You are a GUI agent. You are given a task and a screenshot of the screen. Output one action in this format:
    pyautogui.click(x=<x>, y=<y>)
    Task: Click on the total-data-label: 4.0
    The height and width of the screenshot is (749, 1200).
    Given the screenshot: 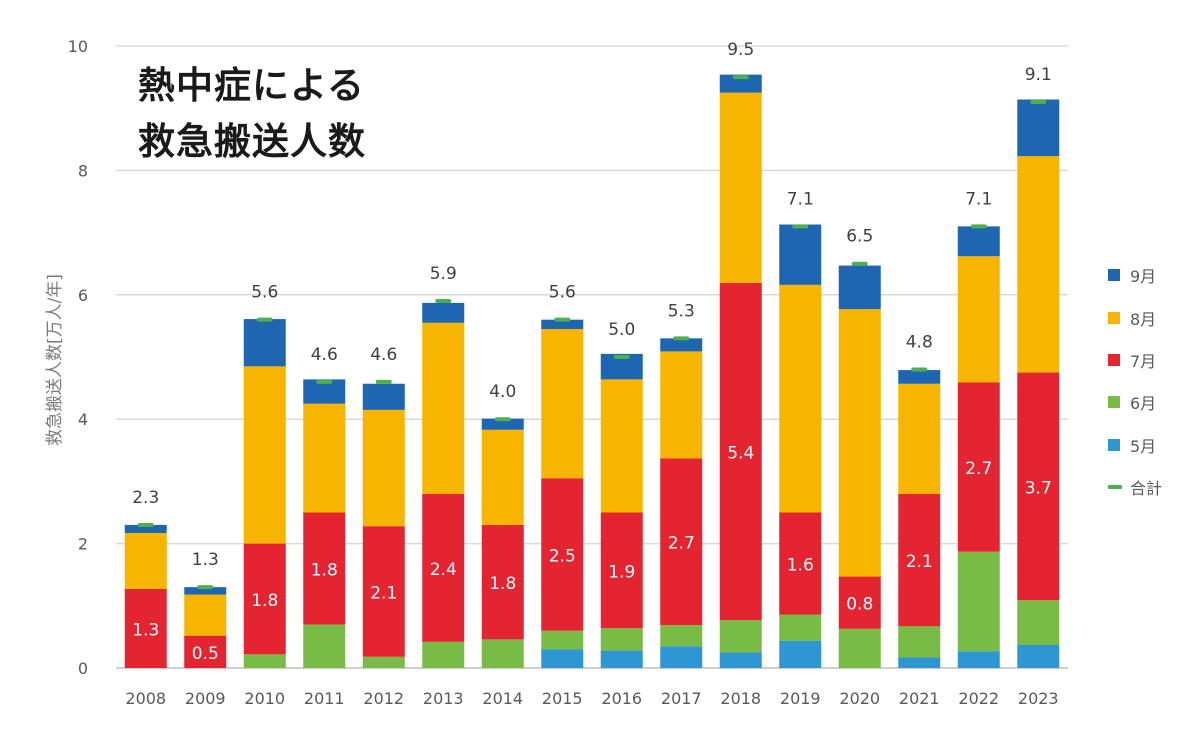 What is the action you would take?
    pyautogui.click(x=502, y=392)
    